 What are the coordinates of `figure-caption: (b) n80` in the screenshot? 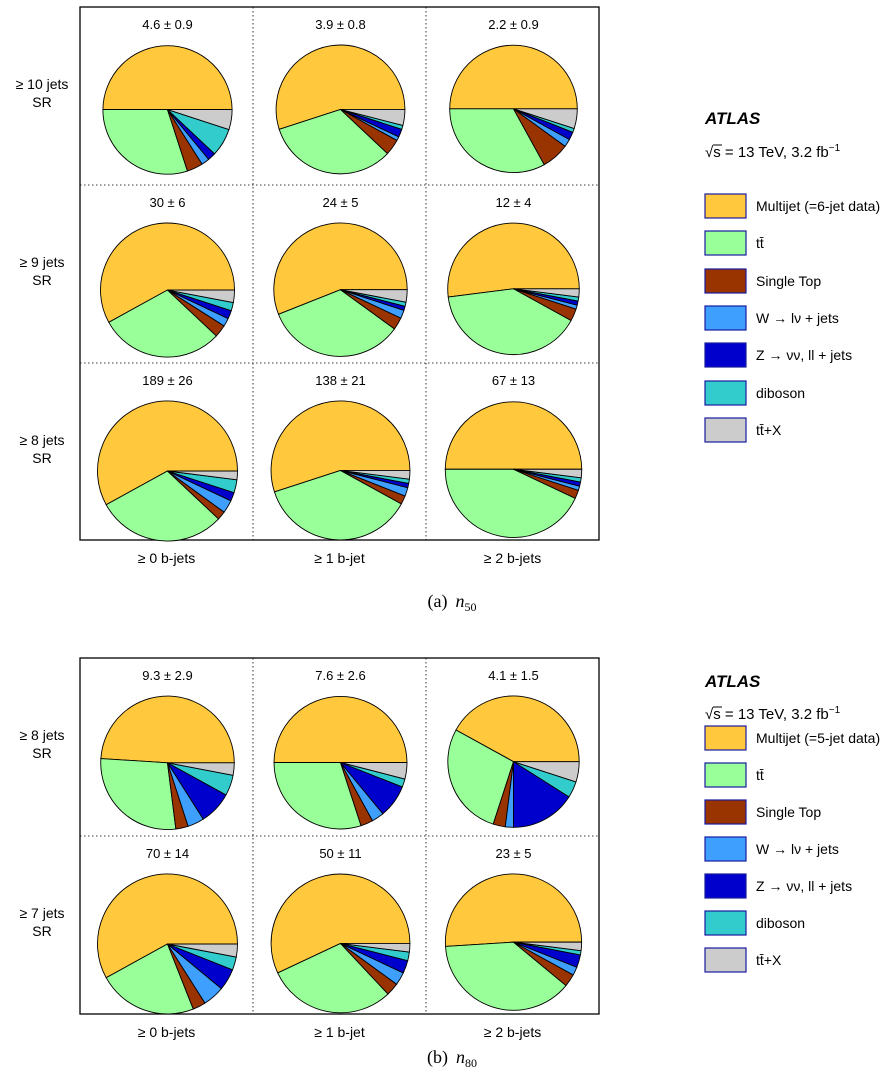 It's located at (452, 1058).